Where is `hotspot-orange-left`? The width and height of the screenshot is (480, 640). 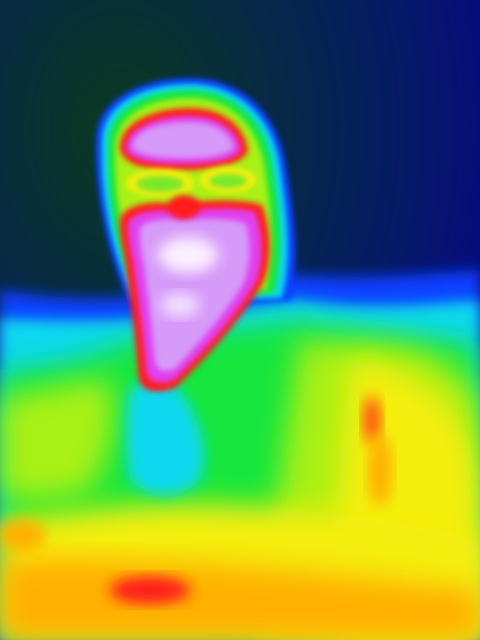
hotspot-orange-left is located at coordinates (23, 535).